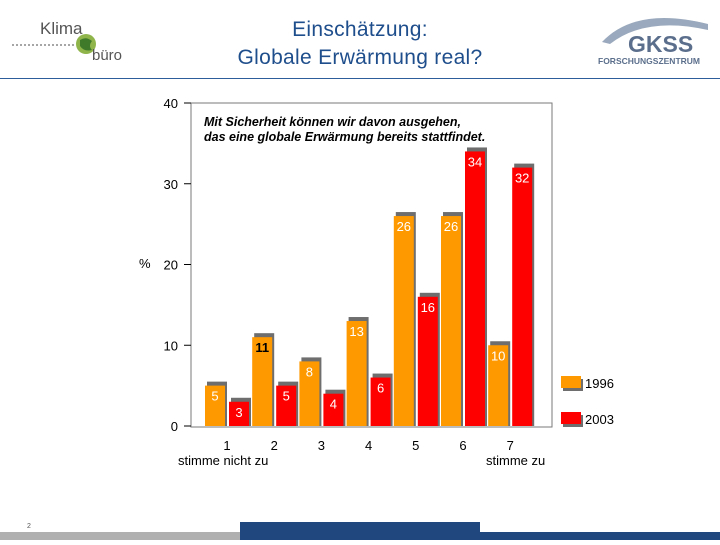  I want to click on x-tick-label: 4, so click(368, 445).